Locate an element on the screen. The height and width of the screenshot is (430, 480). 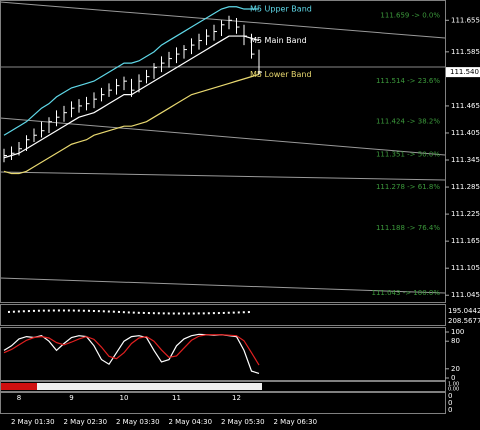
y-tick-label: 111.165 is located at coordinates (465, 241).